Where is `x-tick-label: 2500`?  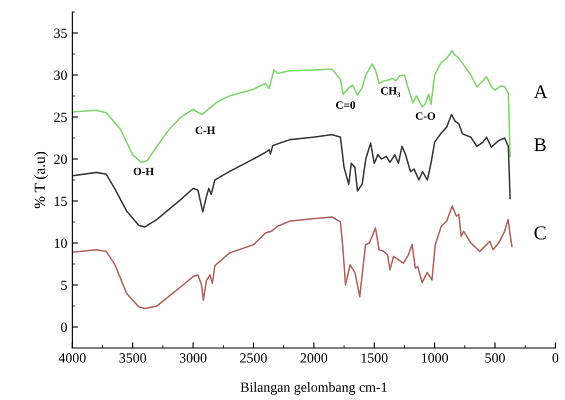
x-tick-label: 2500 is located at coordinates (253, 358).